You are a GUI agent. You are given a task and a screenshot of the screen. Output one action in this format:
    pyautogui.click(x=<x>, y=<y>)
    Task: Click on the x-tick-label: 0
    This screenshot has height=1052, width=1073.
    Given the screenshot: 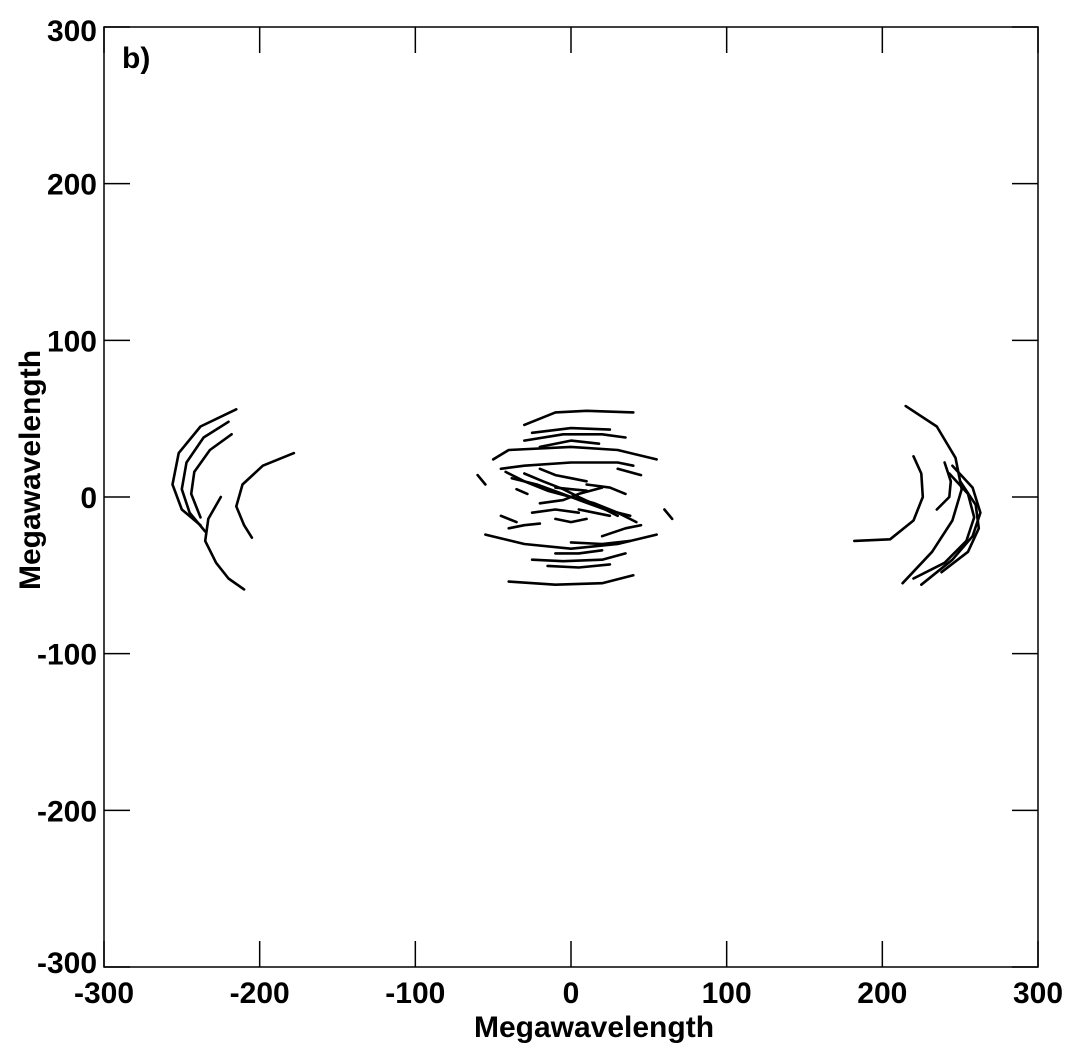 What is the action you would take?
    pyautogui.click(x=571, y=993)
    